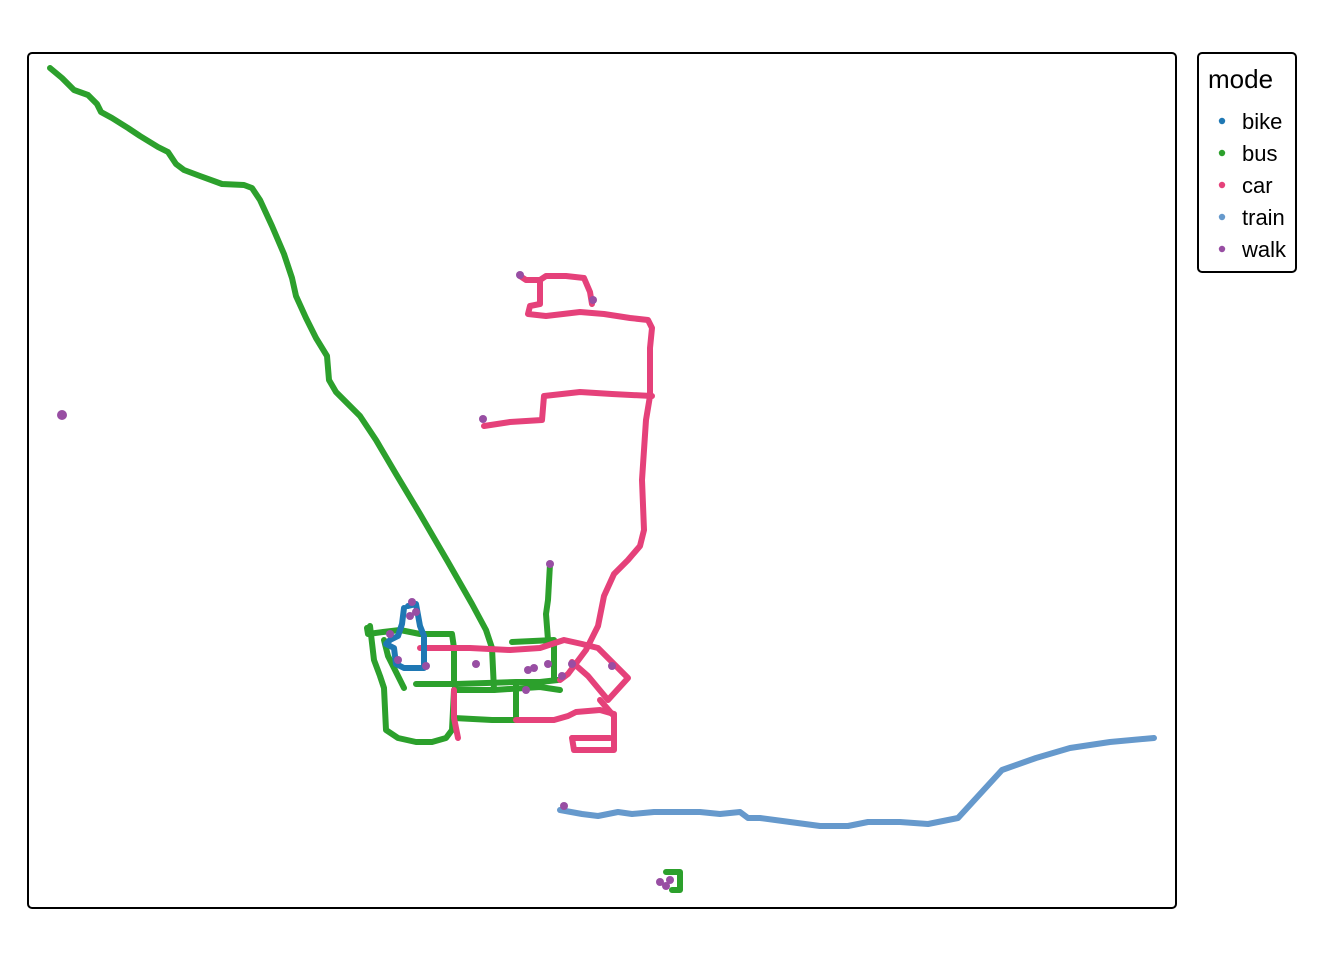 This screenshot has width=1344, height=960. What do you see at coordinates (568, 409) in the screenshot?
I see `car-route-west-branch` at bounding box center [568, 409].